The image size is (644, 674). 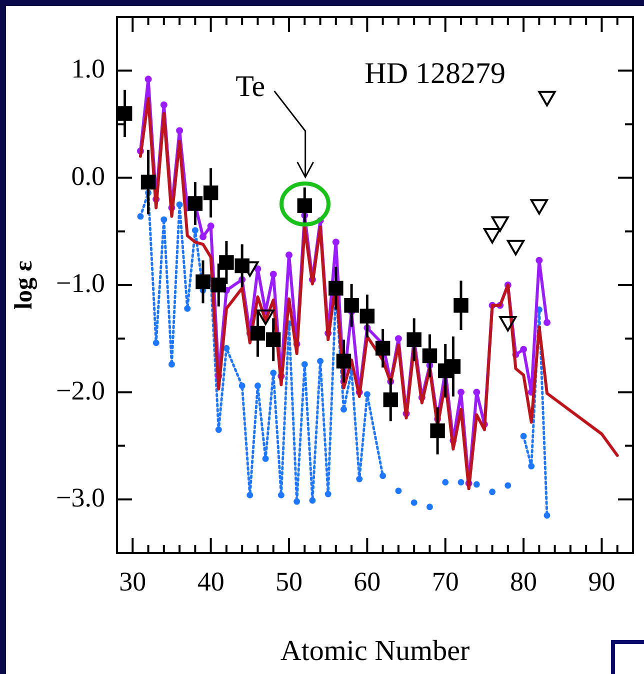 I want to click on annotation: Te, so click(x=251, y=86).